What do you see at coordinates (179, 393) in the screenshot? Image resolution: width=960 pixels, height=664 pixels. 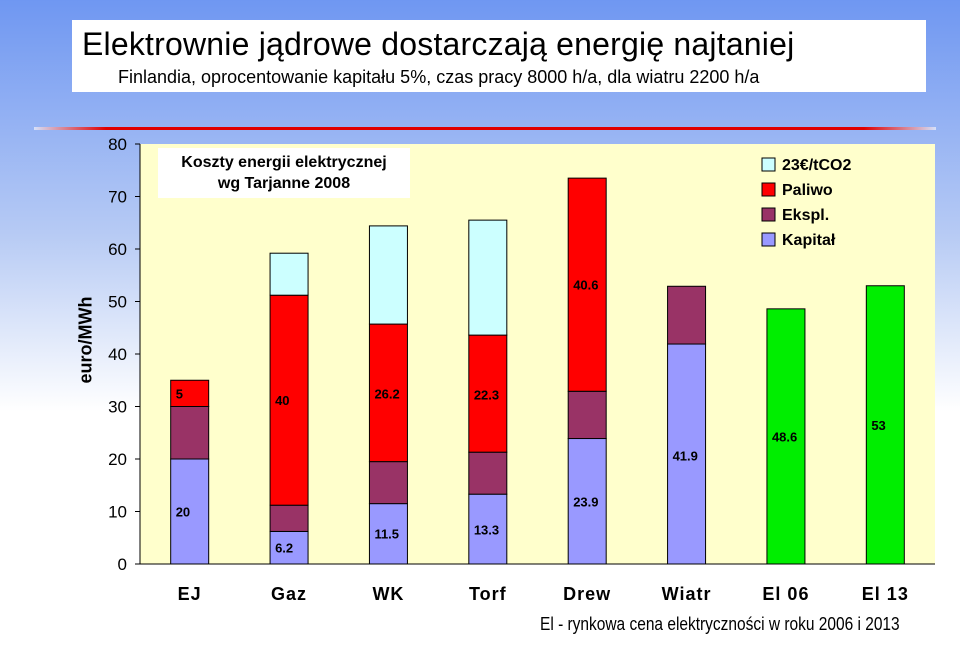 I see `data-label: 5` at bounding box center [179, 393].